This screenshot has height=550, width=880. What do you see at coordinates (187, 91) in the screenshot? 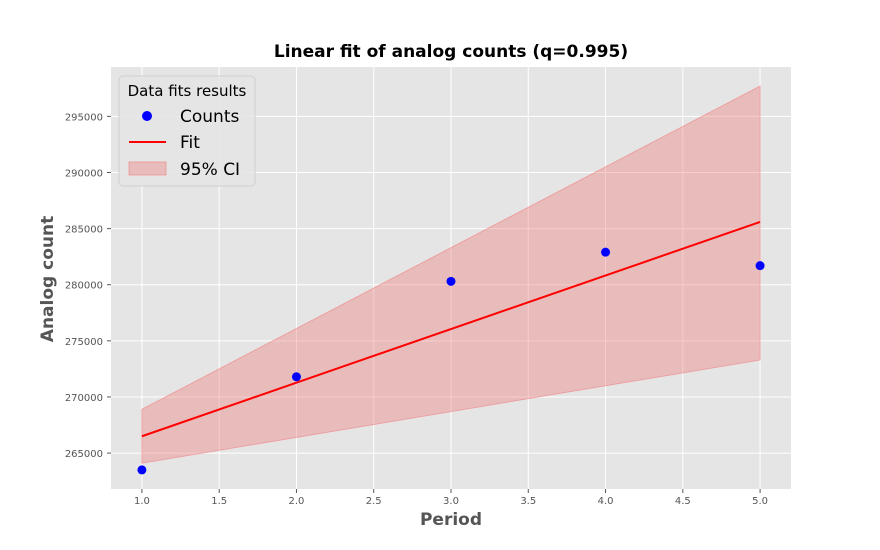
I see `legend-title: Data fits results` at bounding box center [187, 91].